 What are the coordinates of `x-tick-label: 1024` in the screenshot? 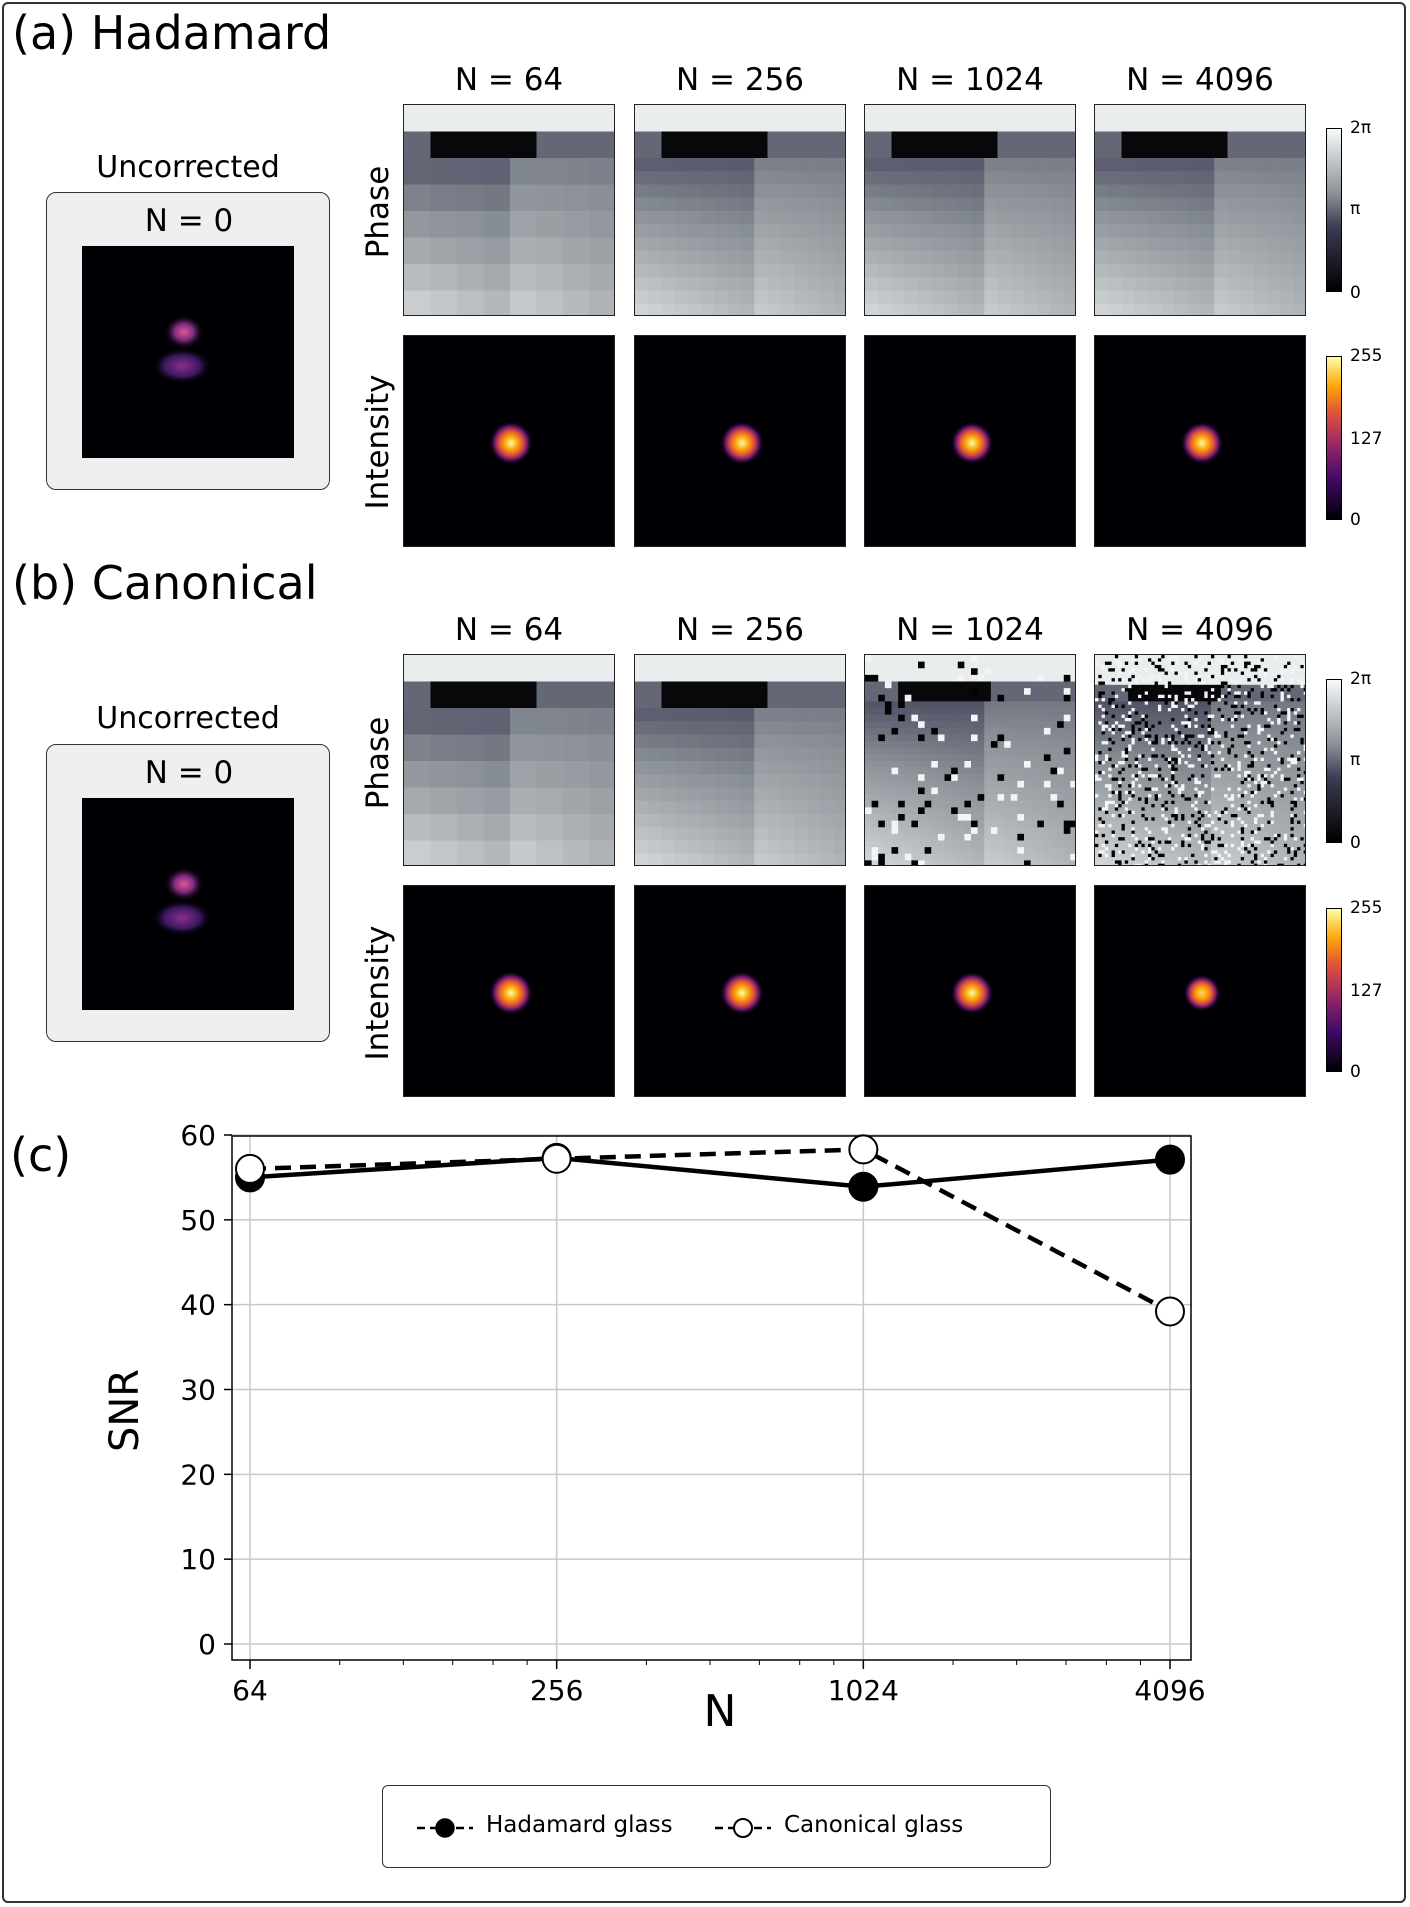 It's located at (863, 1690).